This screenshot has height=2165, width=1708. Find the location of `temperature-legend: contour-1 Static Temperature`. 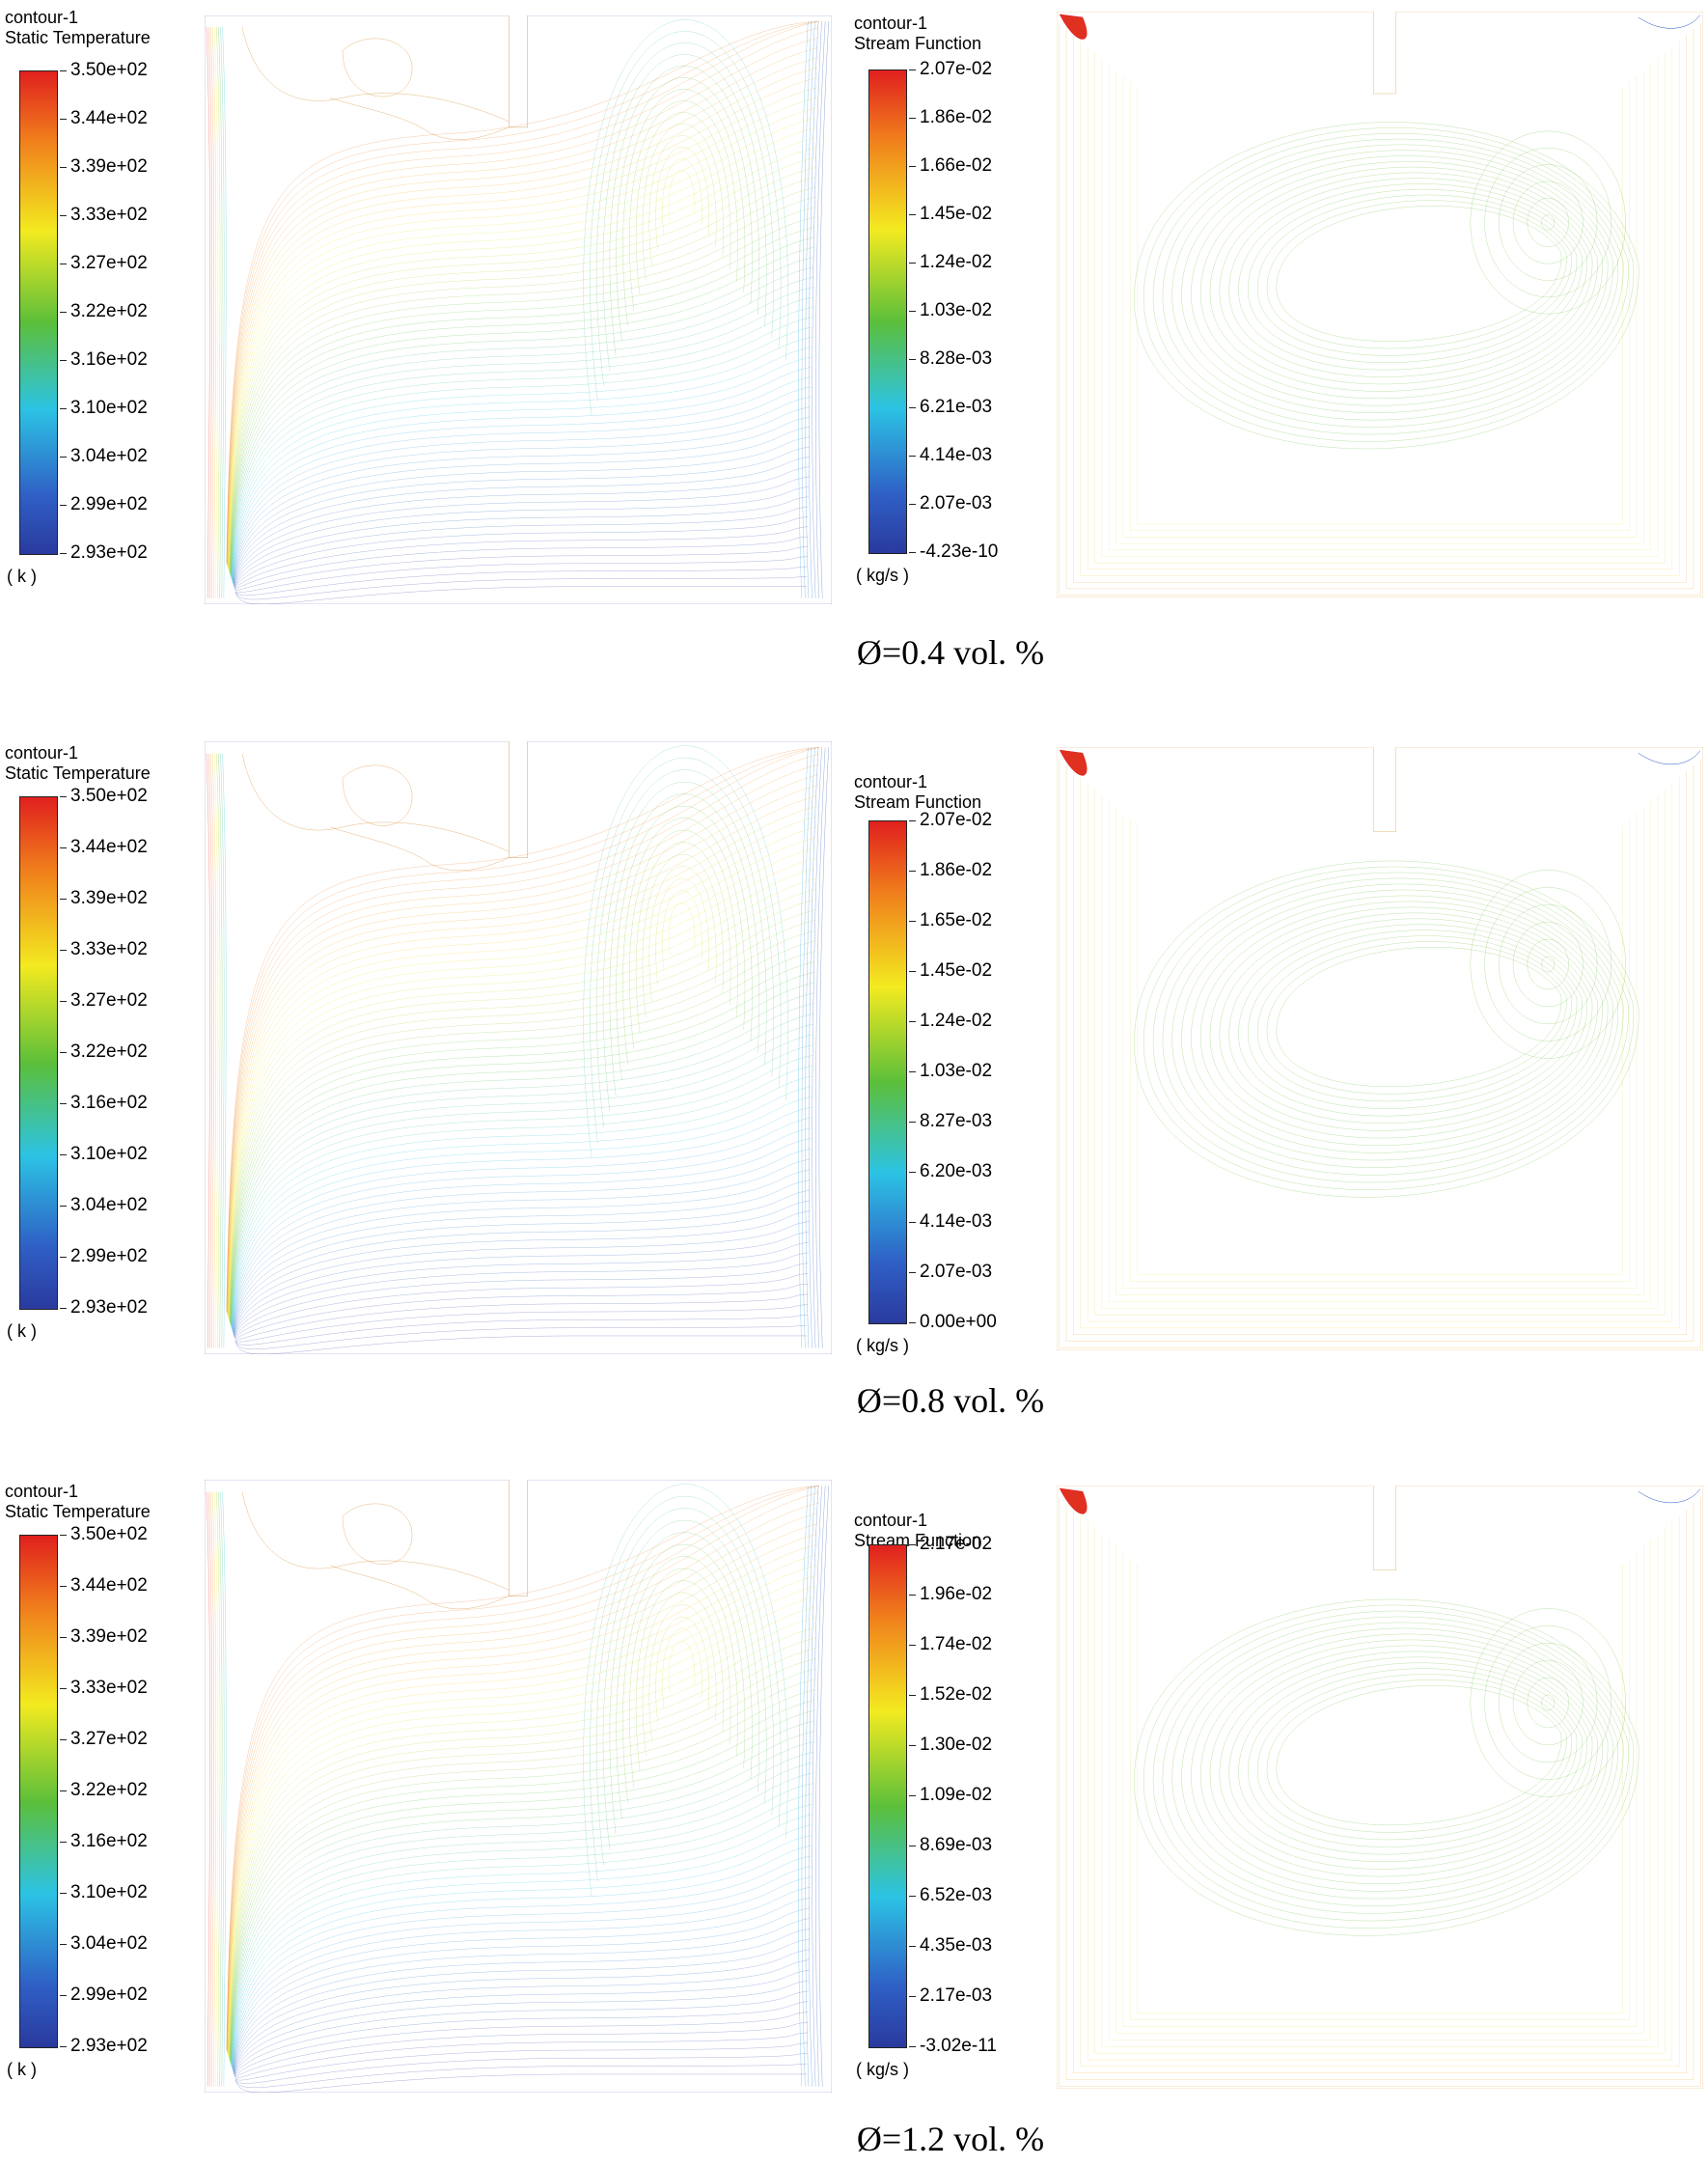

temperature-legend: contour-1 Static Temperature is located at coordinates (78, 1502).